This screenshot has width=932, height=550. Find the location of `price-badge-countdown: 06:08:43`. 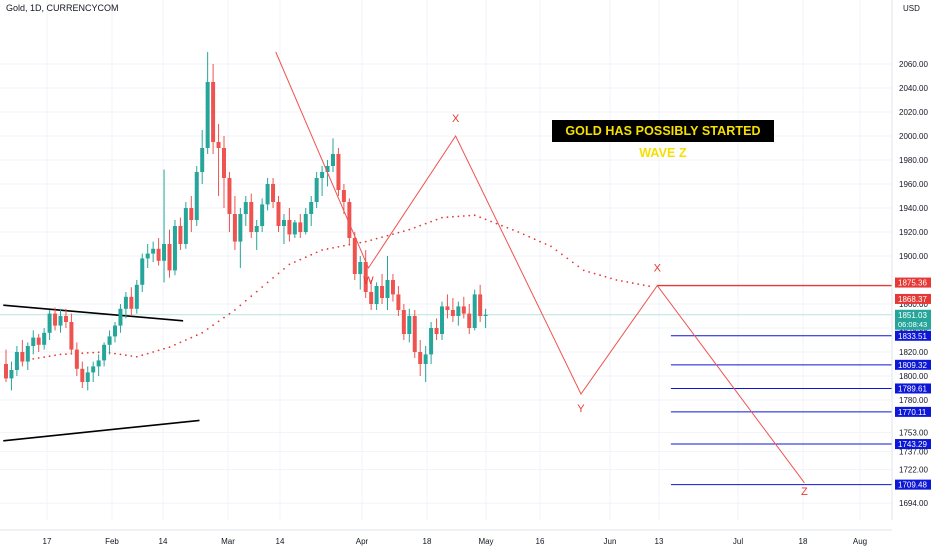

price-badge-countdown: 06:08:43 is located at coordinates (912, 324).